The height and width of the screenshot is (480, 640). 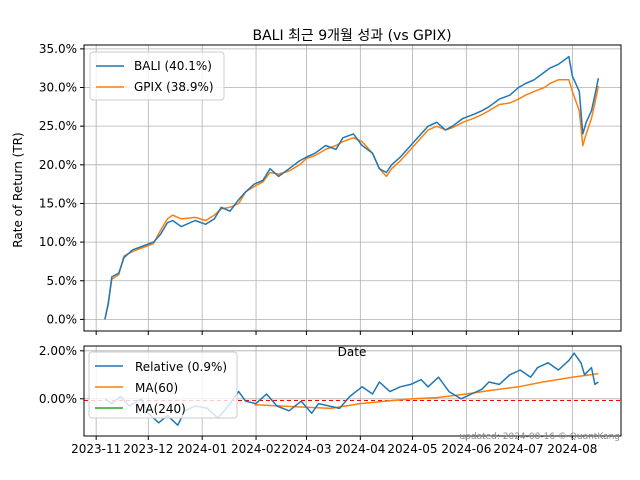 I want to click on svg-text: Date, so click(x=352, y=352).